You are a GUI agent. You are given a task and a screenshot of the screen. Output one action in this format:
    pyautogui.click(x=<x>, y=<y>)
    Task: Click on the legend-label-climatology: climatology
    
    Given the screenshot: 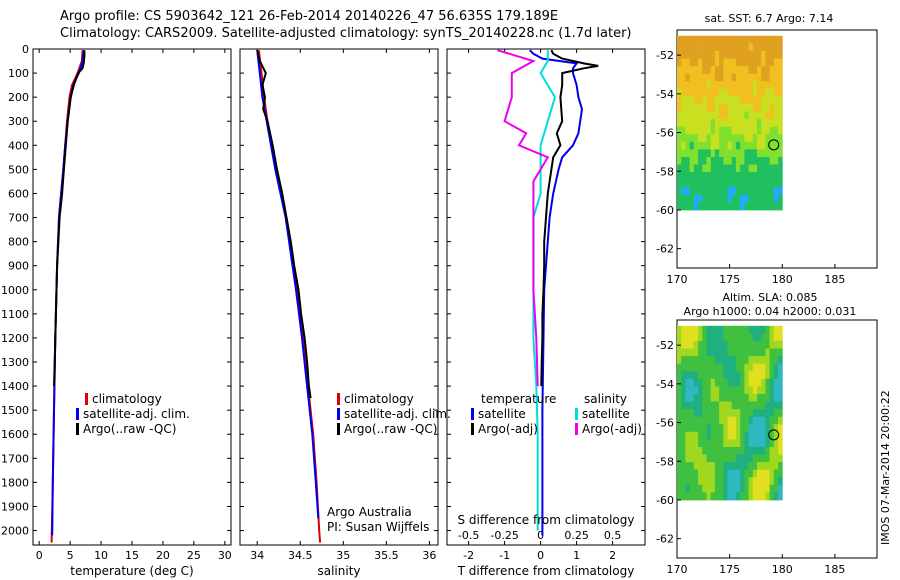 What is the action you would take?
    pyautogui.click(x=379, y=399)
    